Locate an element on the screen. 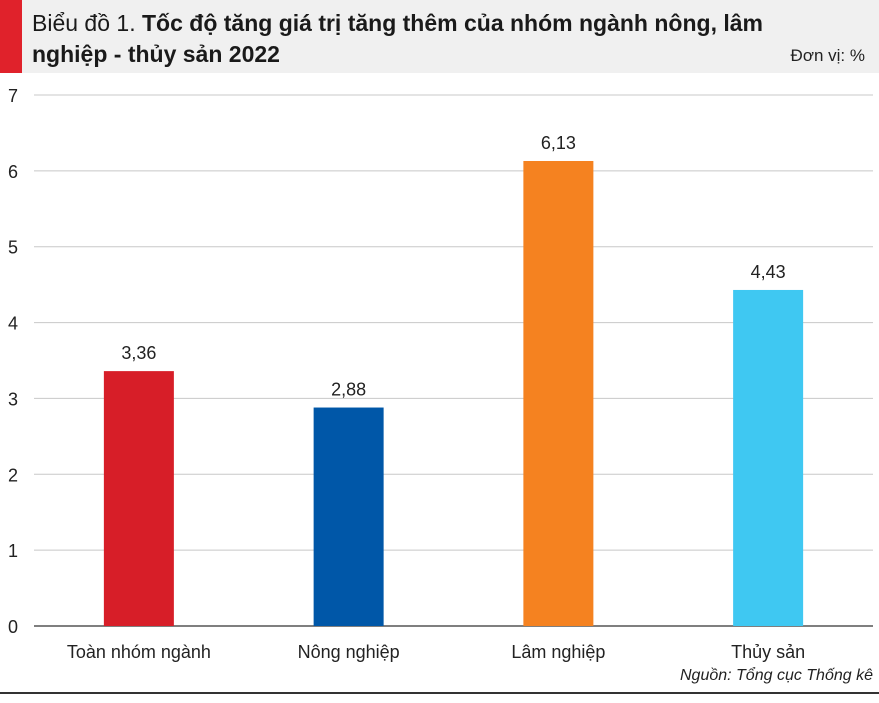 The image size is (879, 703). title-band is located at coordinates (439, 36).